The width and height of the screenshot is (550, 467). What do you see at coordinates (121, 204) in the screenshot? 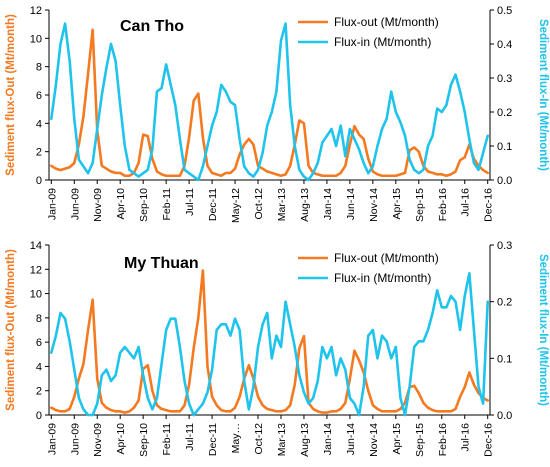
I see `x-tick-label: Apr-10` at bounding box center [121, 204].